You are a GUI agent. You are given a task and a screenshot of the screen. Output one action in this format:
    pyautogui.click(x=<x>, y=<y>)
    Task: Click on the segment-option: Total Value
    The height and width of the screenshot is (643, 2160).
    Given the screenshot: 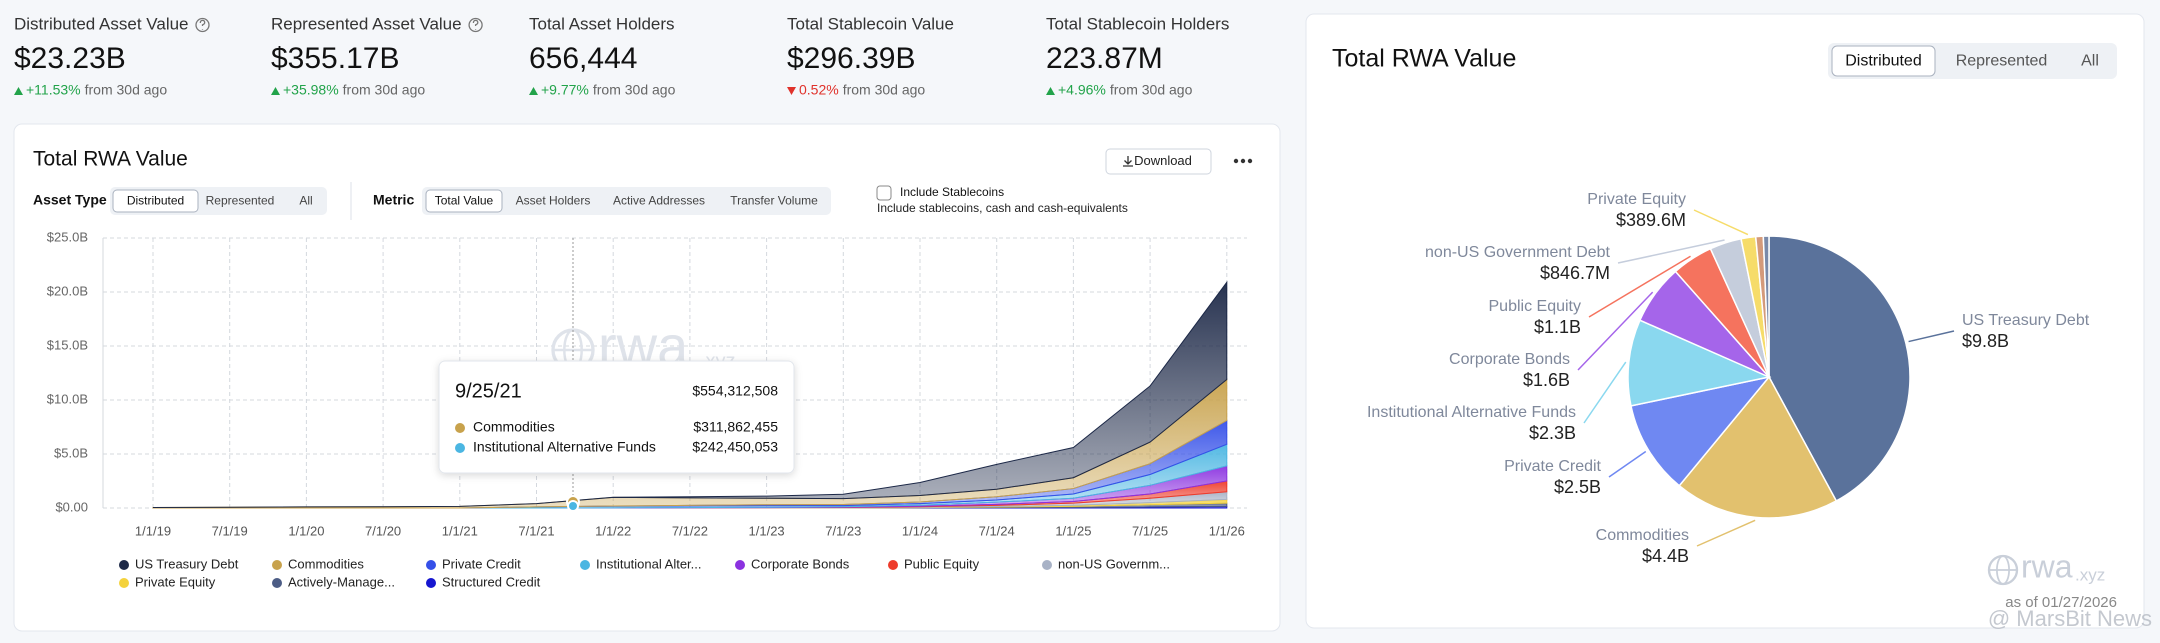 What is the action you would take?
    pyautogui.click(x=464, y=201)
    